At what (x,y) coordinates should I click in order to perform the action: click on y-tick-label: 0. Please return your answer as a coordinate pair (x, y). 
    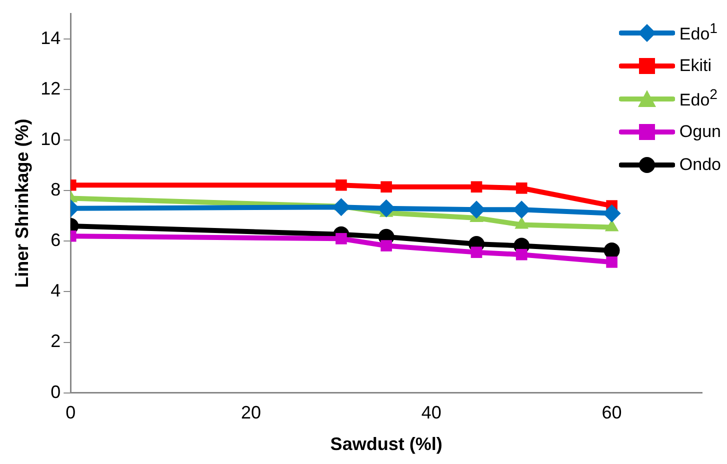
    Looking at the image, I should click on (55, 392).